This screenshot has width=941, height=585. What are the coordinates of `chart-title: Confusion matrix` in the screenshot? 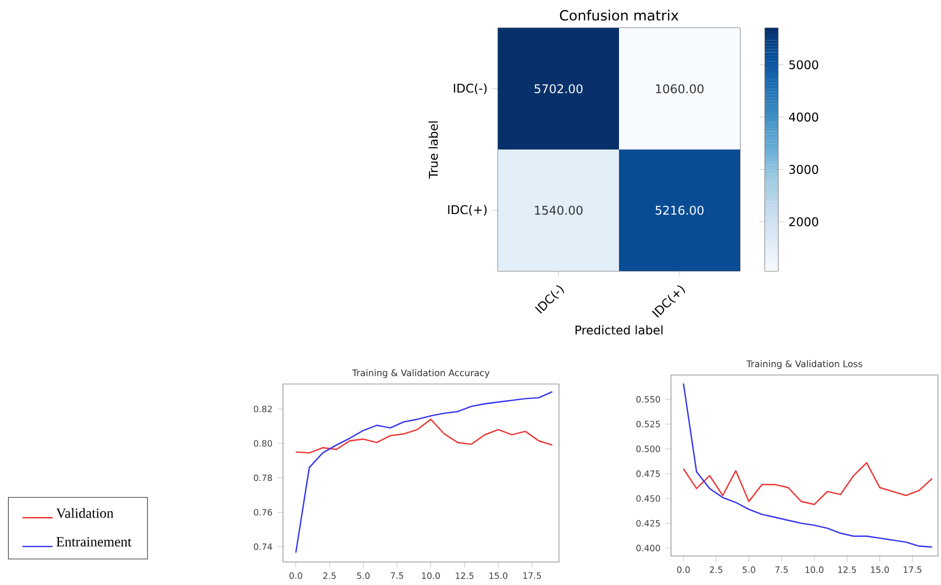 It's located at (619, 15).